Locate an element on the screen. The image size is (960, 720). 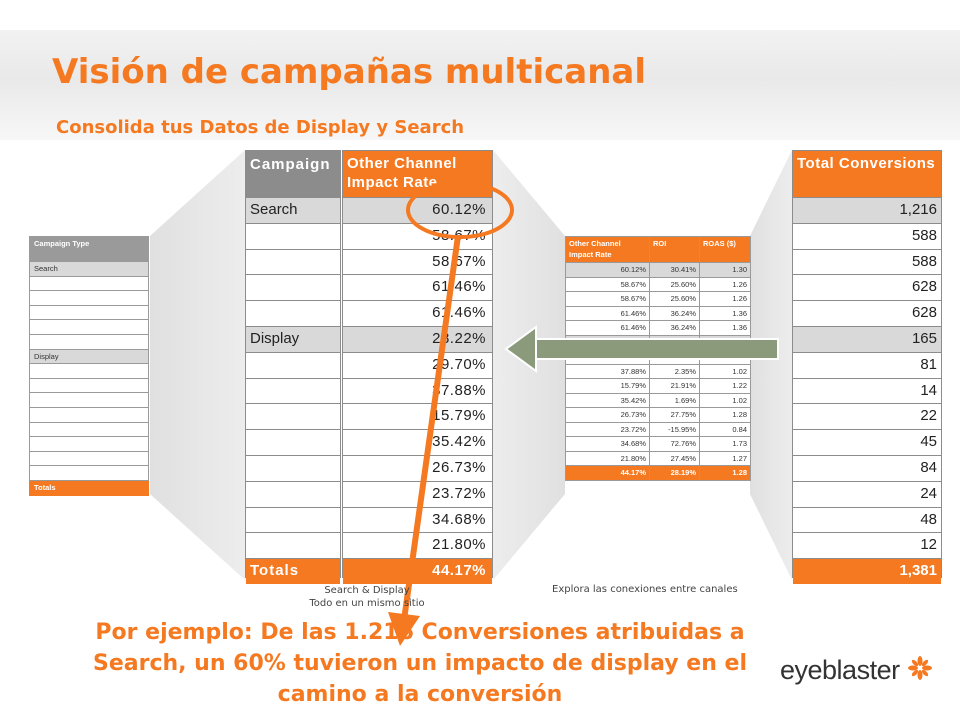
caption-search-display: Search & Display Todo en un mismo sitio is located at coordinates (367, 597).